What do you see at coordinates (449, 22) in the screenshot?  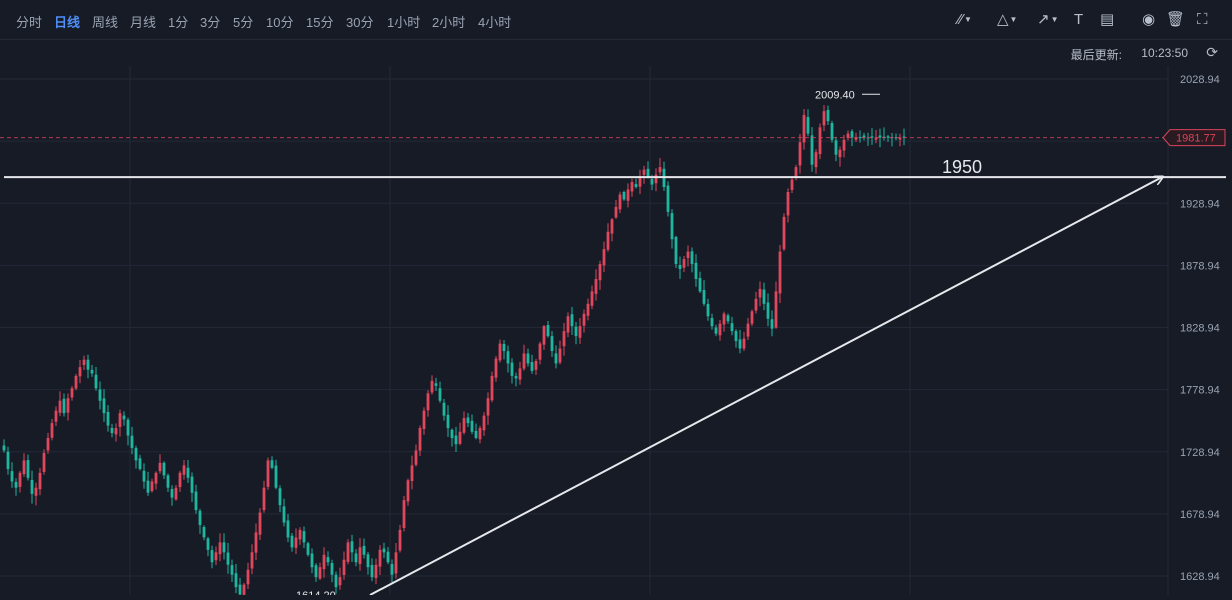 I see `period-tab: 2小时` at bounding box center [449, 22].